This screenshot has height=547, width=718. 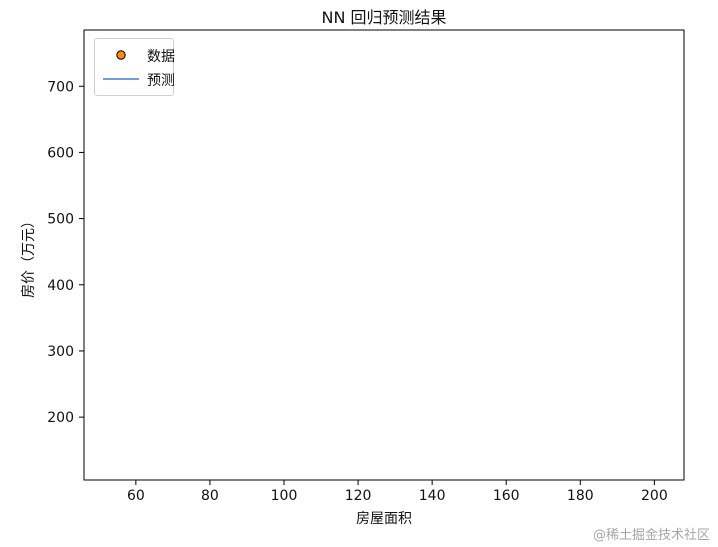 I want to click on y-axis-label: 房价（万元）, so click(x=29, y=256).